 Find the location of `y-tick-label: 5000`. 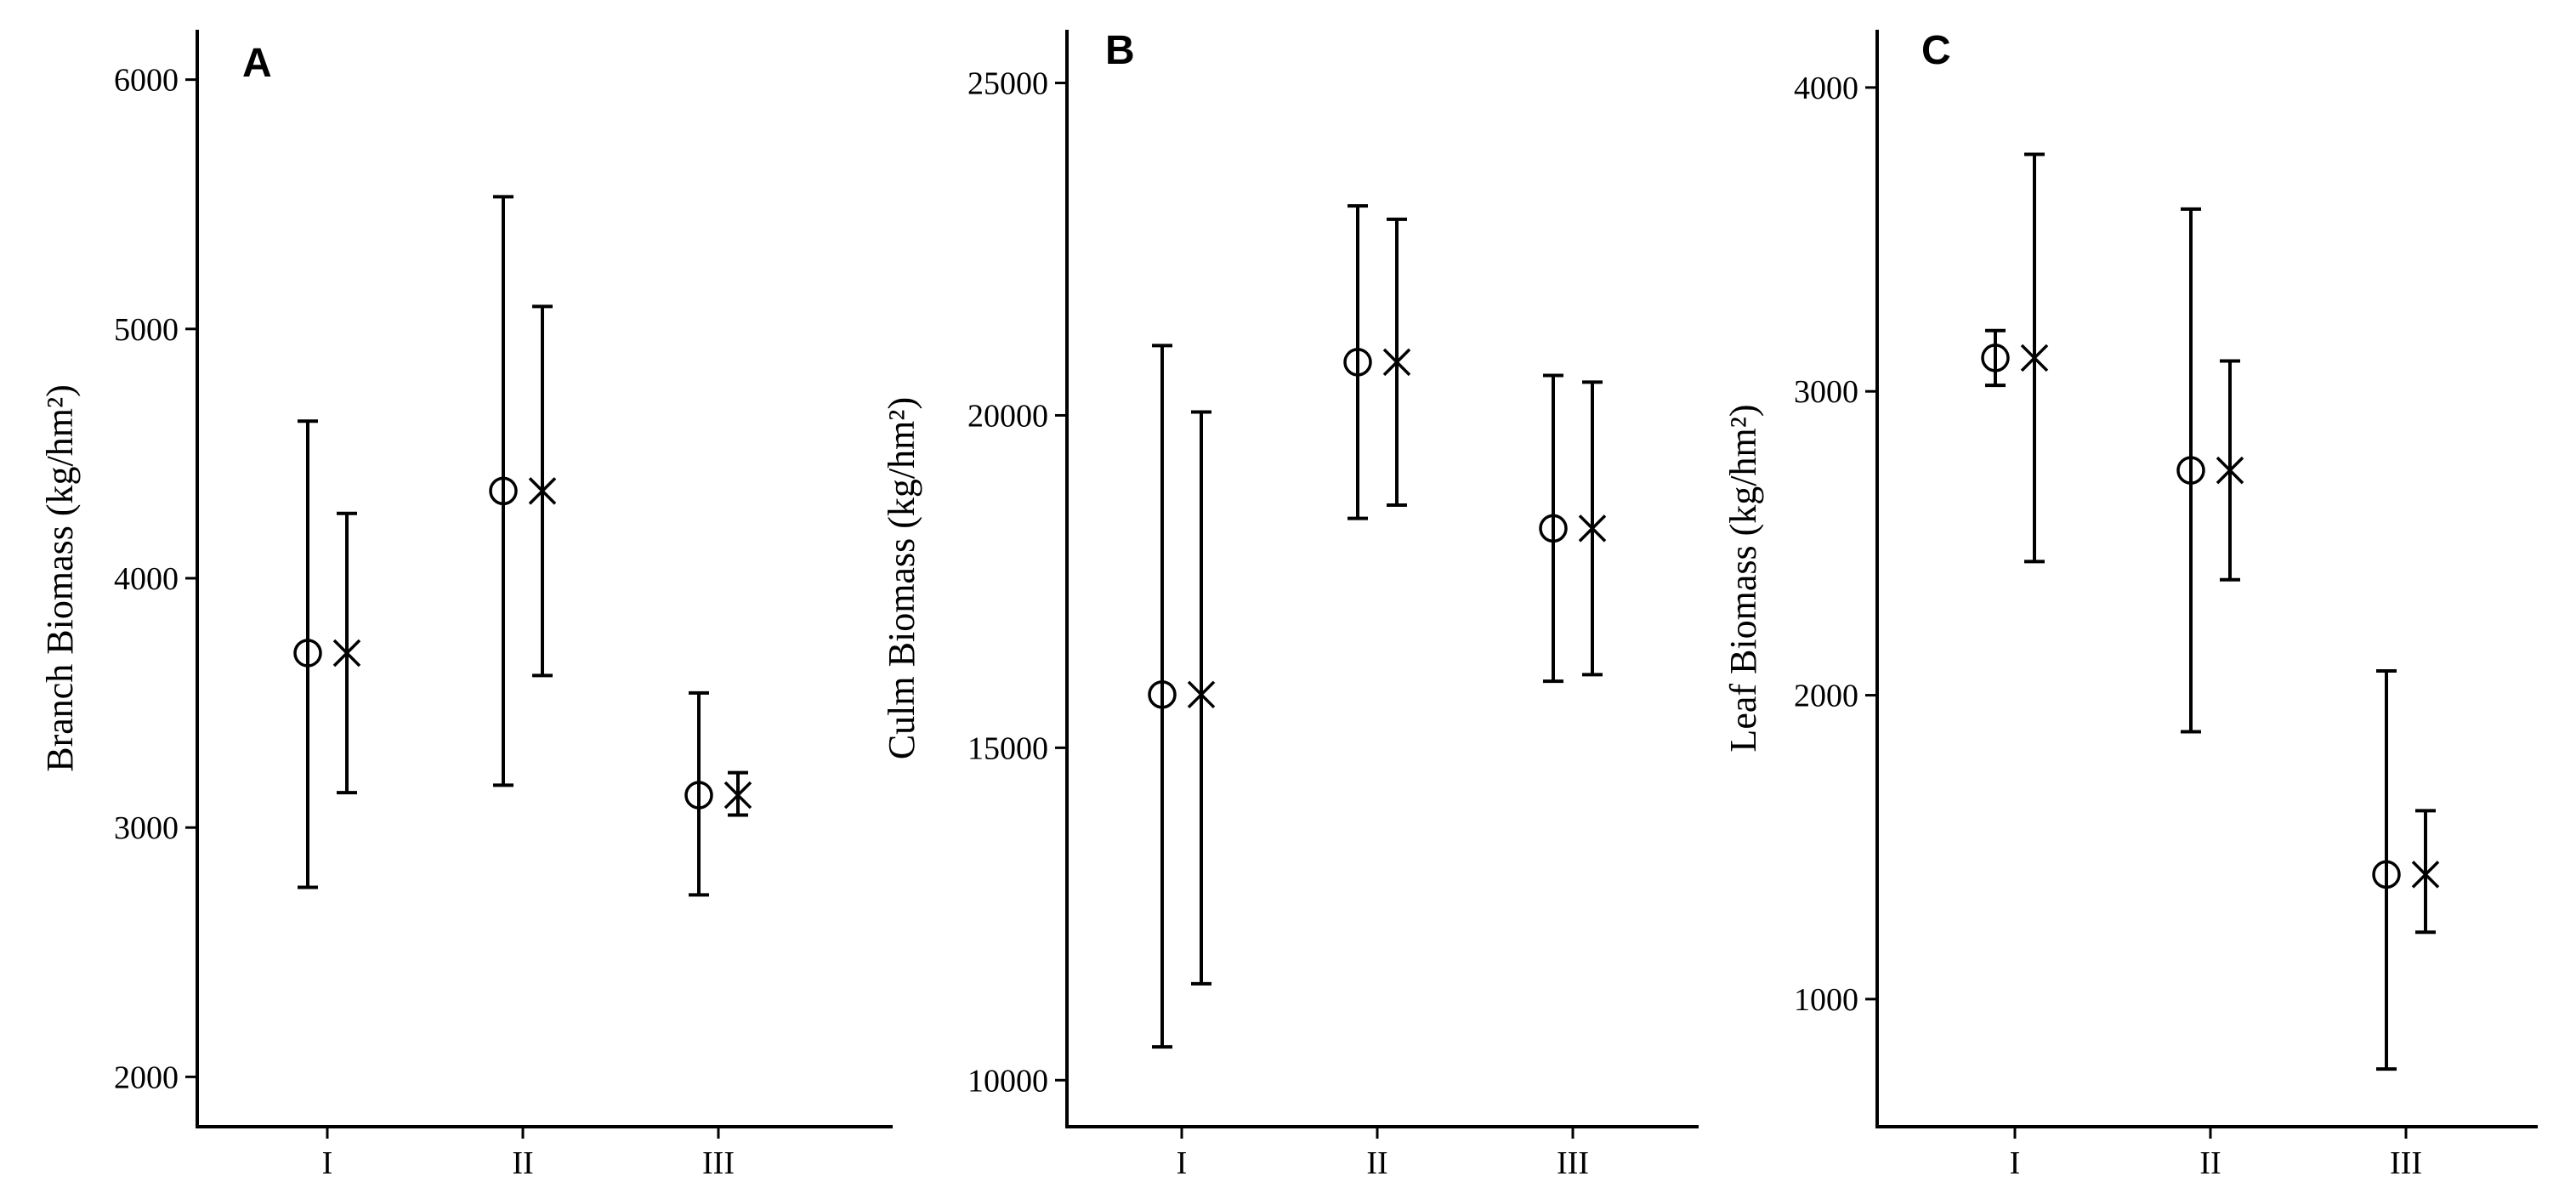

y-tick-label: 5000 is located at coordinates (147, 330).